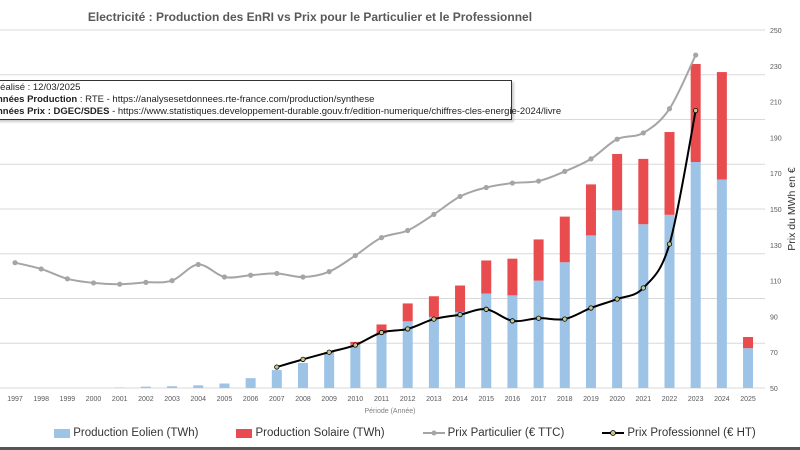  What do you see at coordinates (696, 399) in the screenshot?
I see `x-tick-label: 2023` at bounding box center [696, 399].